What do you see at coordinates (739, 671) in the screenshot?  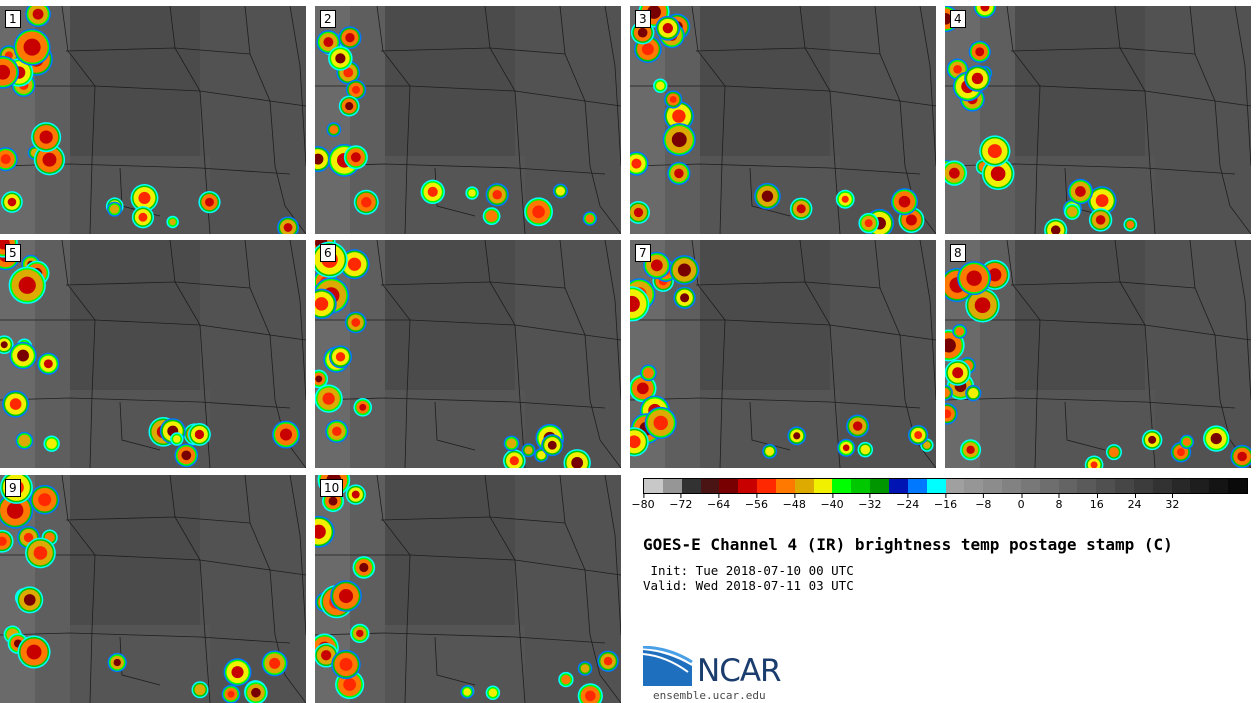 I see `logo-text: NCAR` at bounding box center [739, 671].